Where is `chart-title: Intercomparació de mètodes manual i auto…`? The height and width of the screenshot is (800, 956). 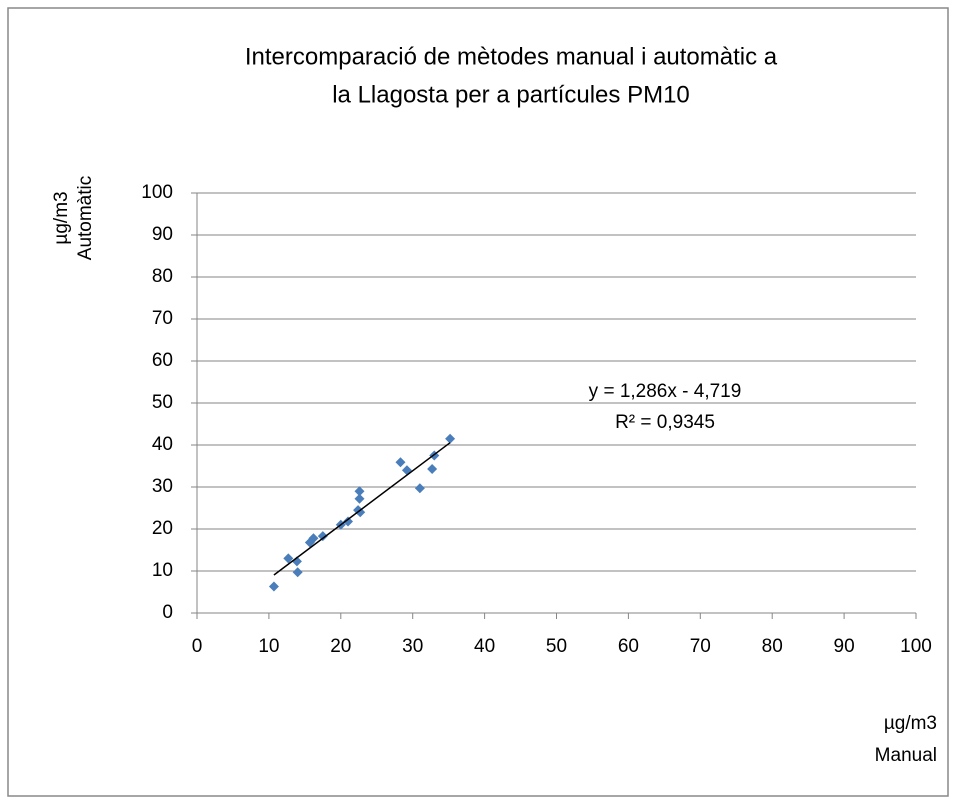
chart-title: Intercomparació de mètodes manual i auto… is located at coordinates (511, 56).